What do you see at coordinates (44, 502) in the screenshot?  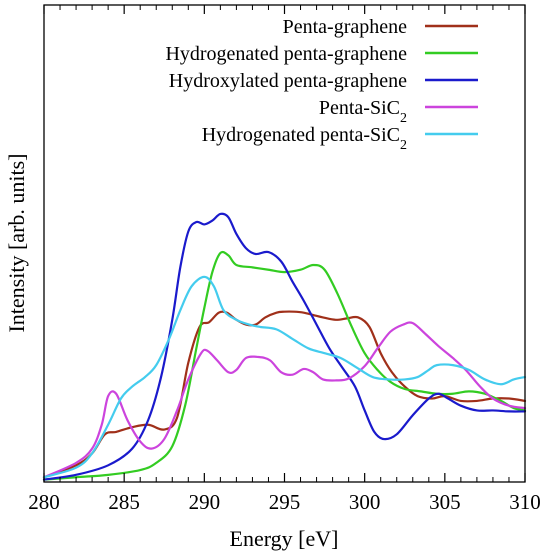 I see `x-tick-label: 280` at bounding box center [44, 502].